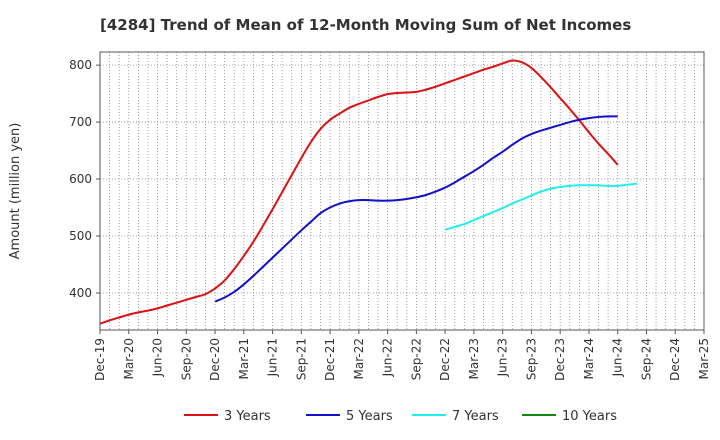  Describe the element at coordinates (244, 358) in the screenshot. I see `x-tick-label: Mar-21` at that location.